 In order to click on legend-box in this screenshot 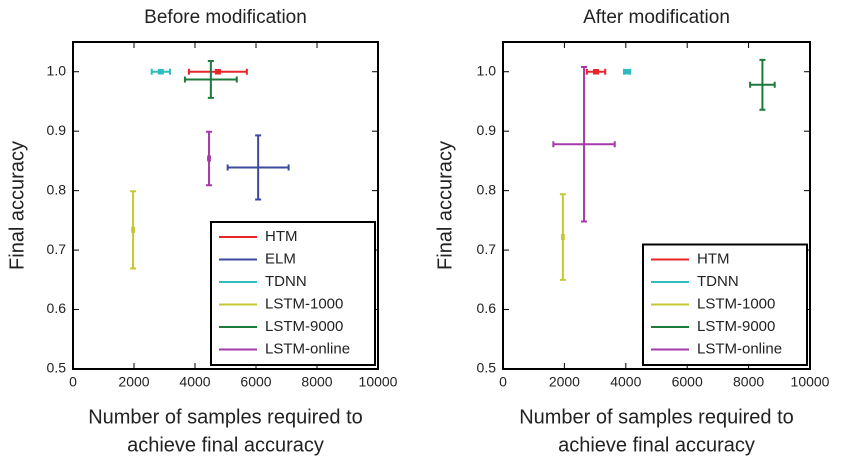, I will do `click(293, 293)`.